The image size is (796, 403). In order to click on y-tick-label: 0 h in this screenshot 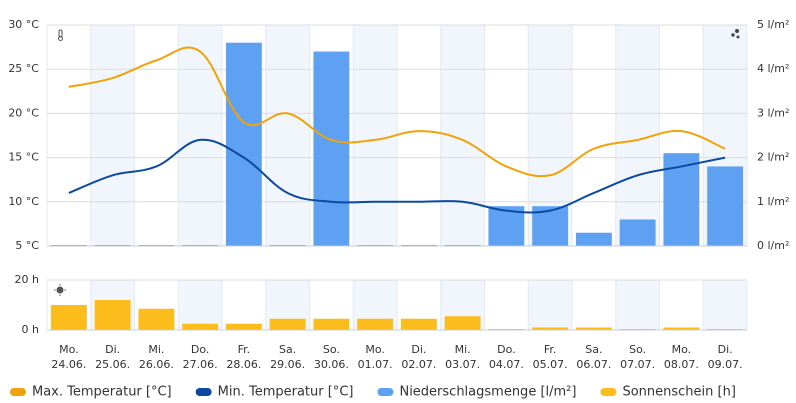, I will do `click(30, 329)`.